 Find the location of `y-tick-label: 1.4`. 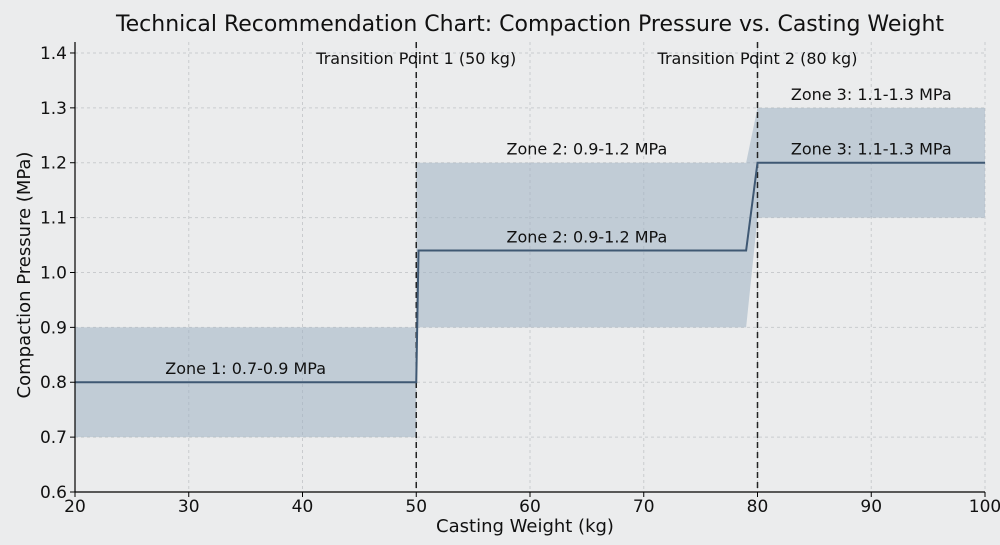

y-tick-label: 1.4 is located at coordinates (53, 54).